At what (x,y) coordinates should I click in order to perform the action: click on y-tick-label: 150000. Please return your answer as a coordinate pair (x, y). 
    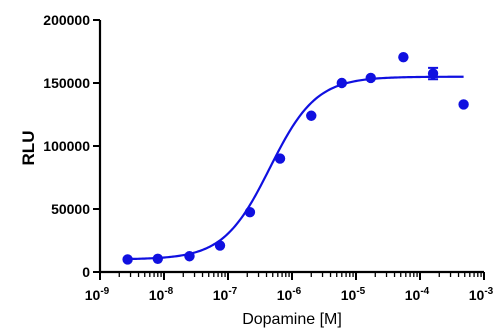
    Looking at the image, I should click on (66, 83).